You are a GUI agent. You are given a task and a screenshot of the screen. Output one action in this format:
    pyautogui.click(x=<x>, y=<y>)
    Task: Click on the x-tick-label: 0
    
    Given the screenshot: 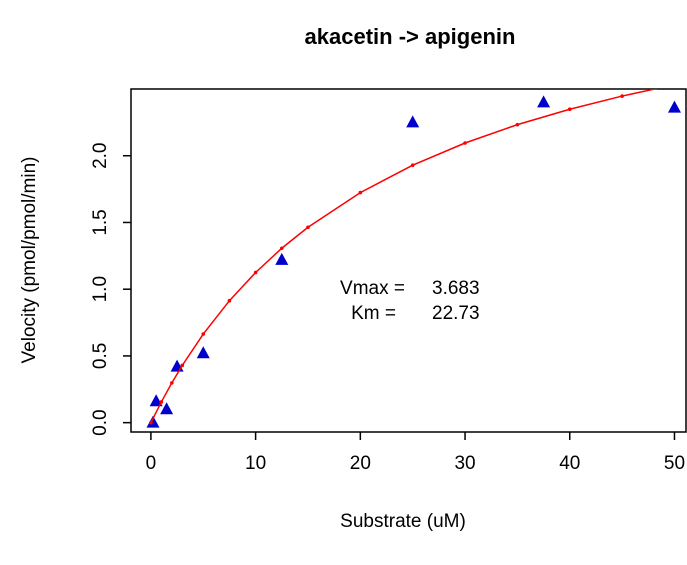 What is the action you would take?
    pyautogui.click(x=151, y=463)
    